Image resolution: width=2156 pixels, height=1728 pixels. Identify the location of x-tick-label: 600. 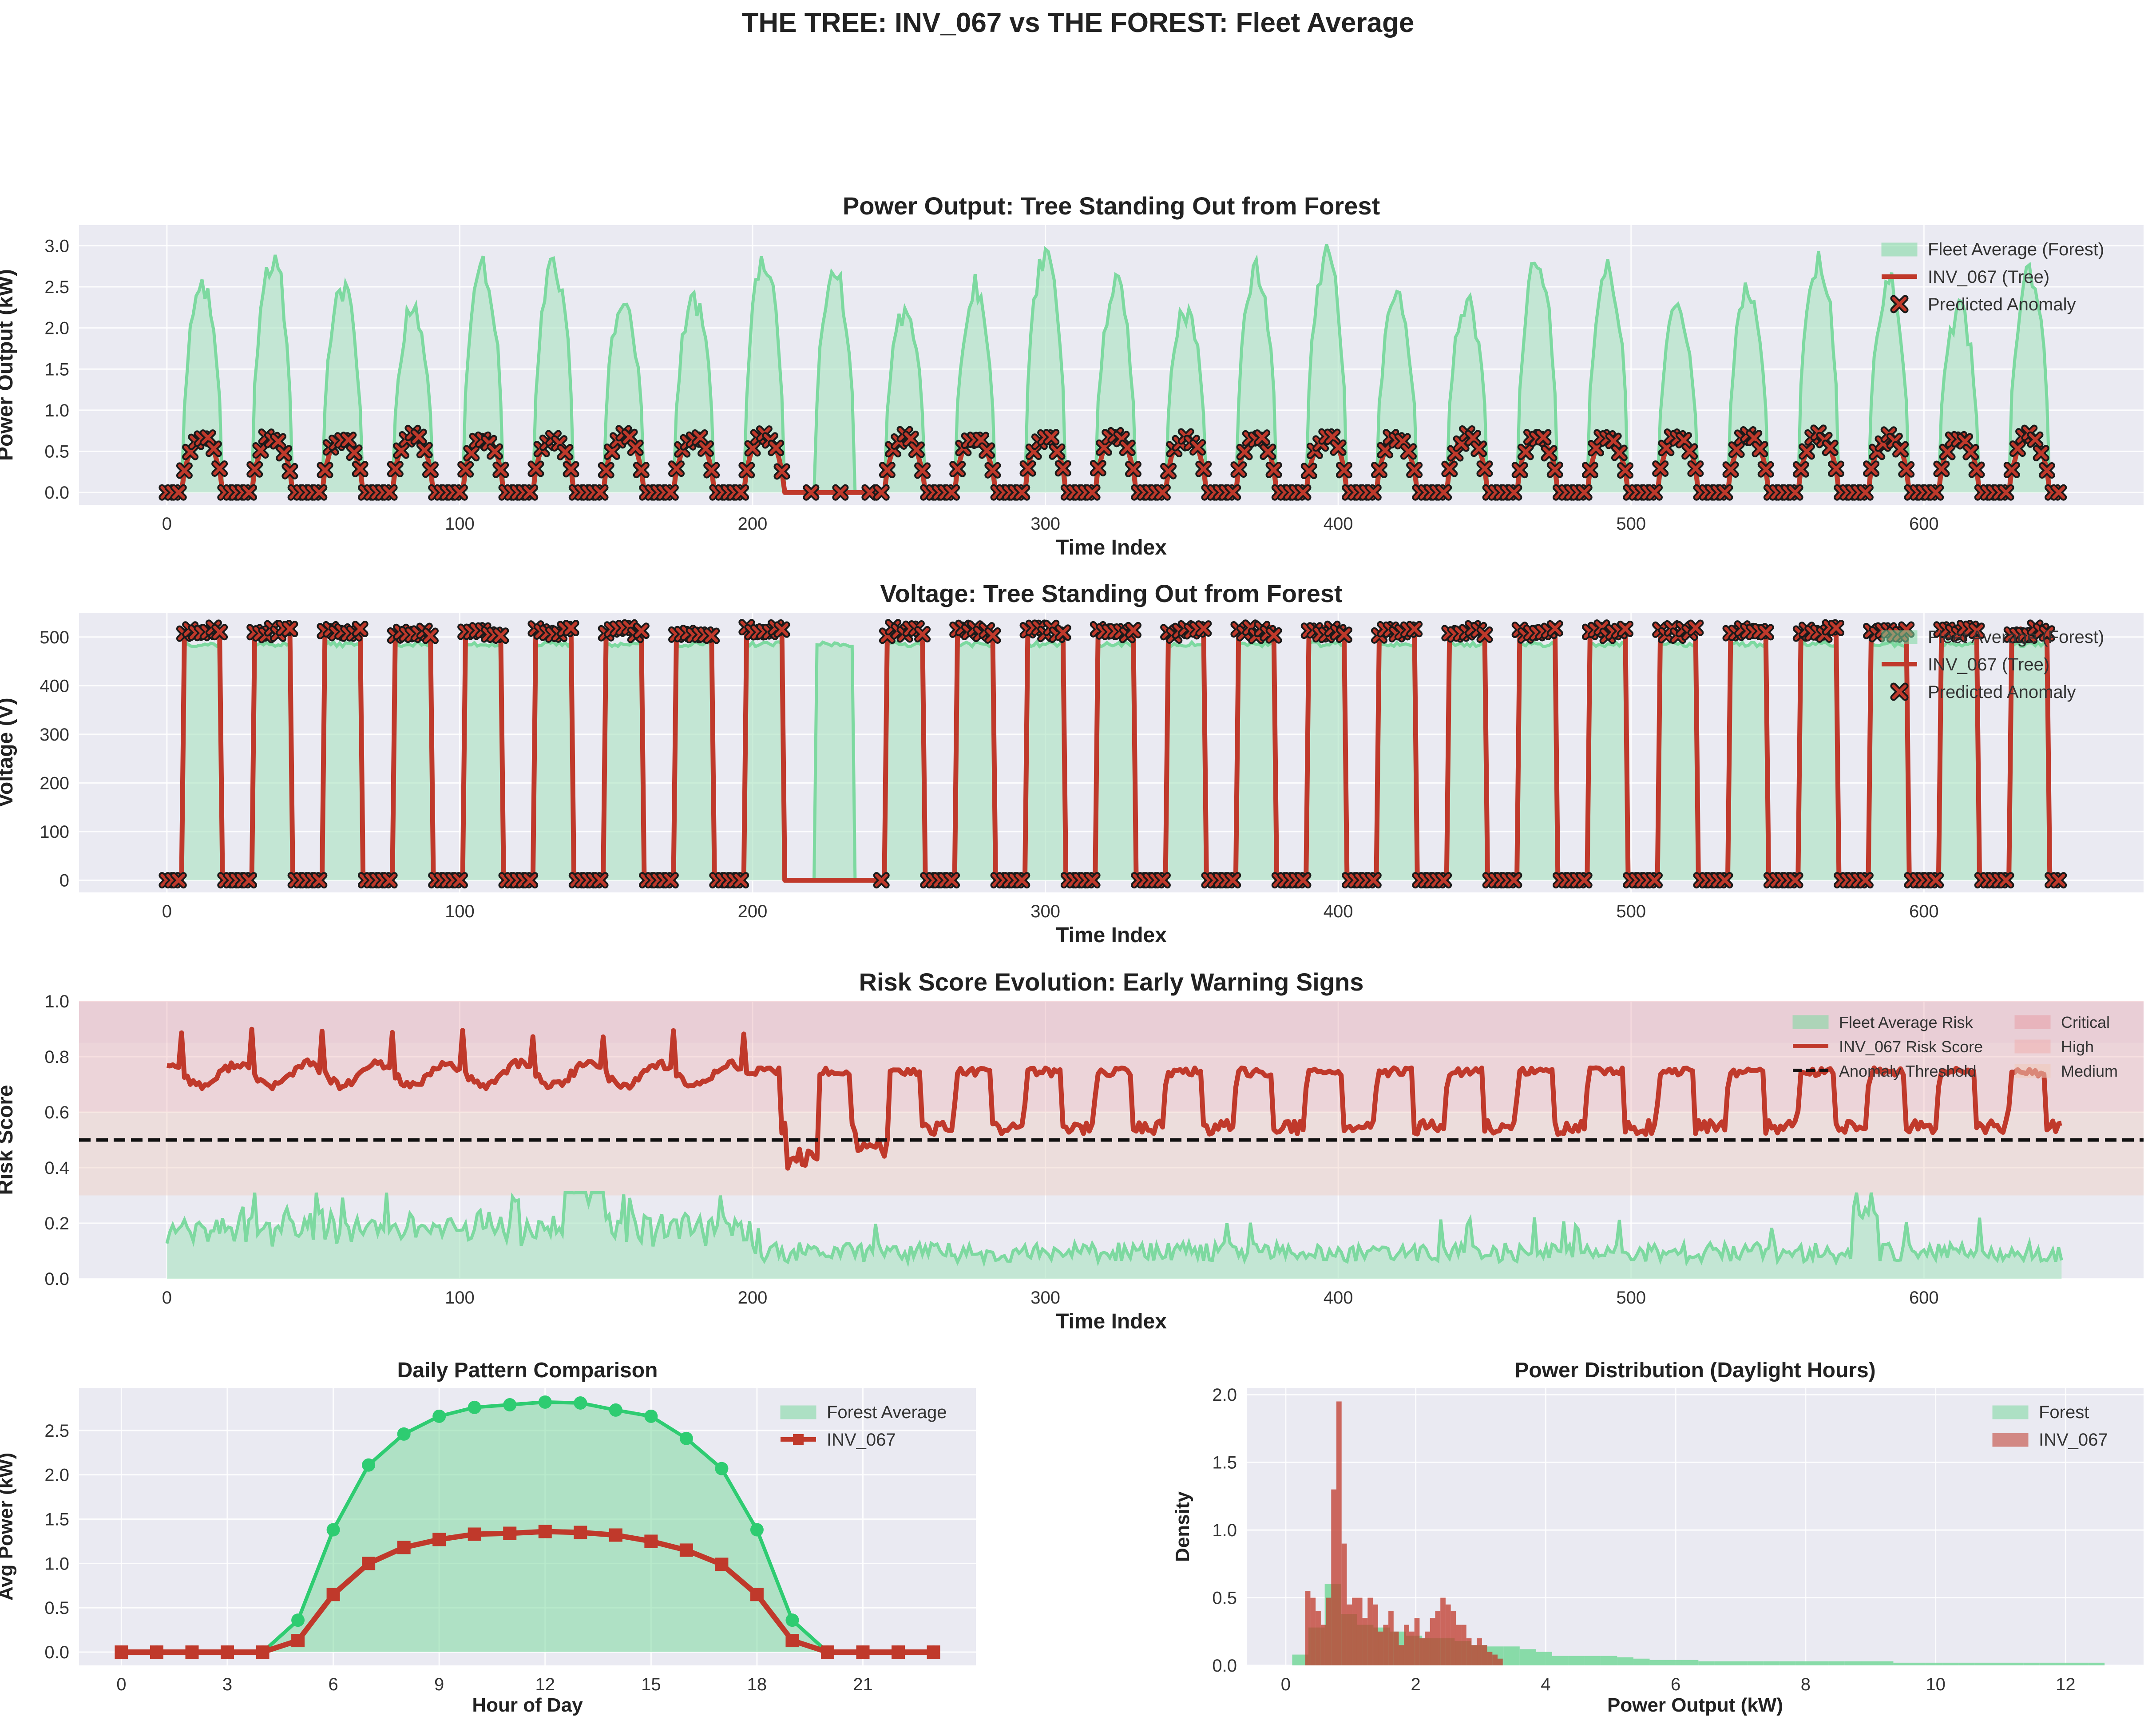
(1924, 912).